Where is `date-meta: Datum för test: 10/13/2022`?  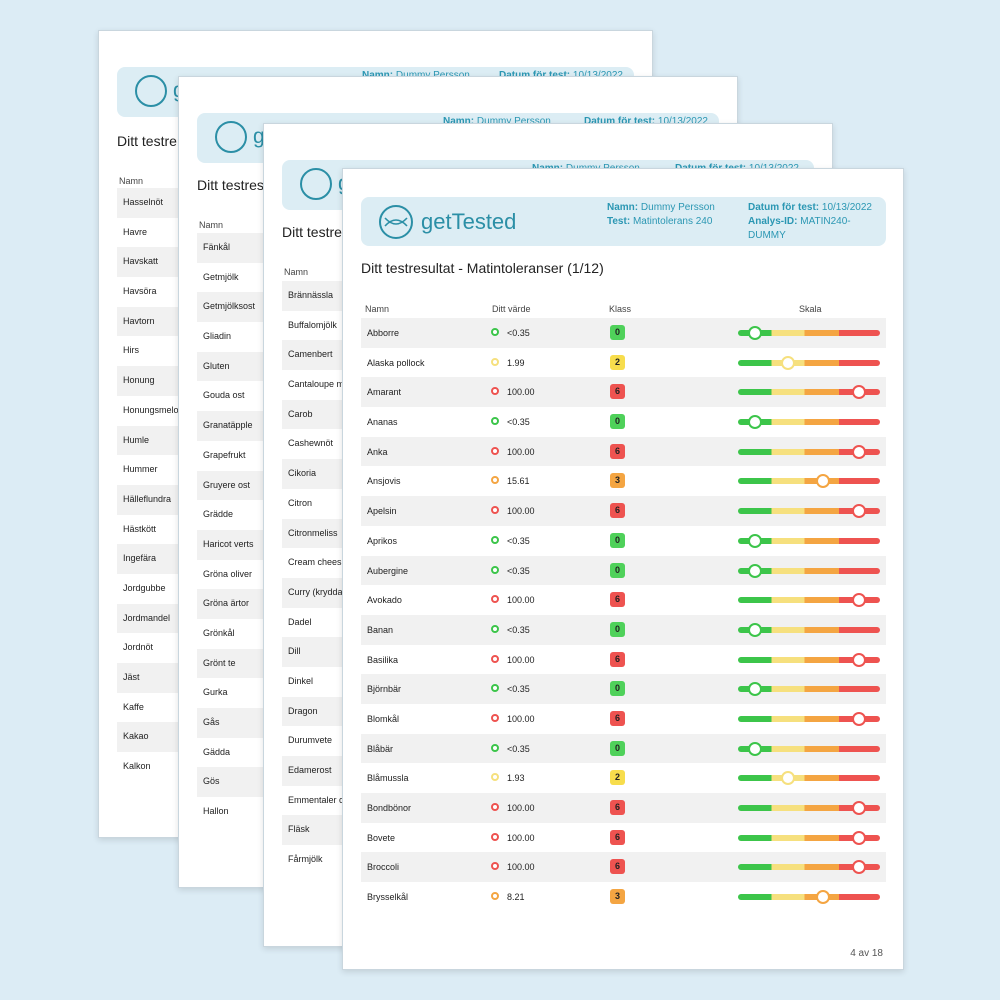
date-meta: Datum för test: 10/13/2022 is located at coordinates (561, 75).